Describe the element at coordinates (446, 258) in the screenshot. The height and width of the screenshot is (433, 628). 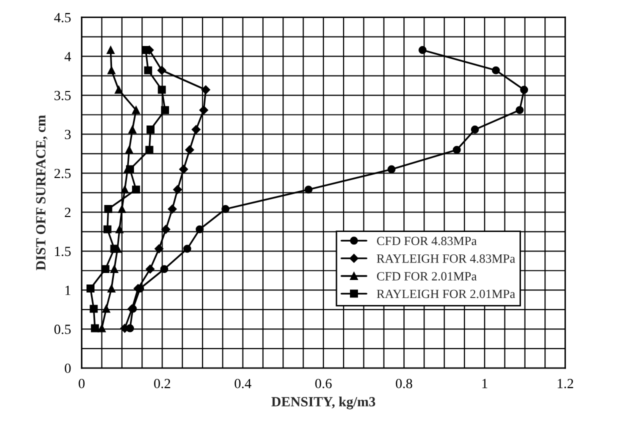
I see `legend-label: RAYLEIGH FOR 4.83MPa` at that location.